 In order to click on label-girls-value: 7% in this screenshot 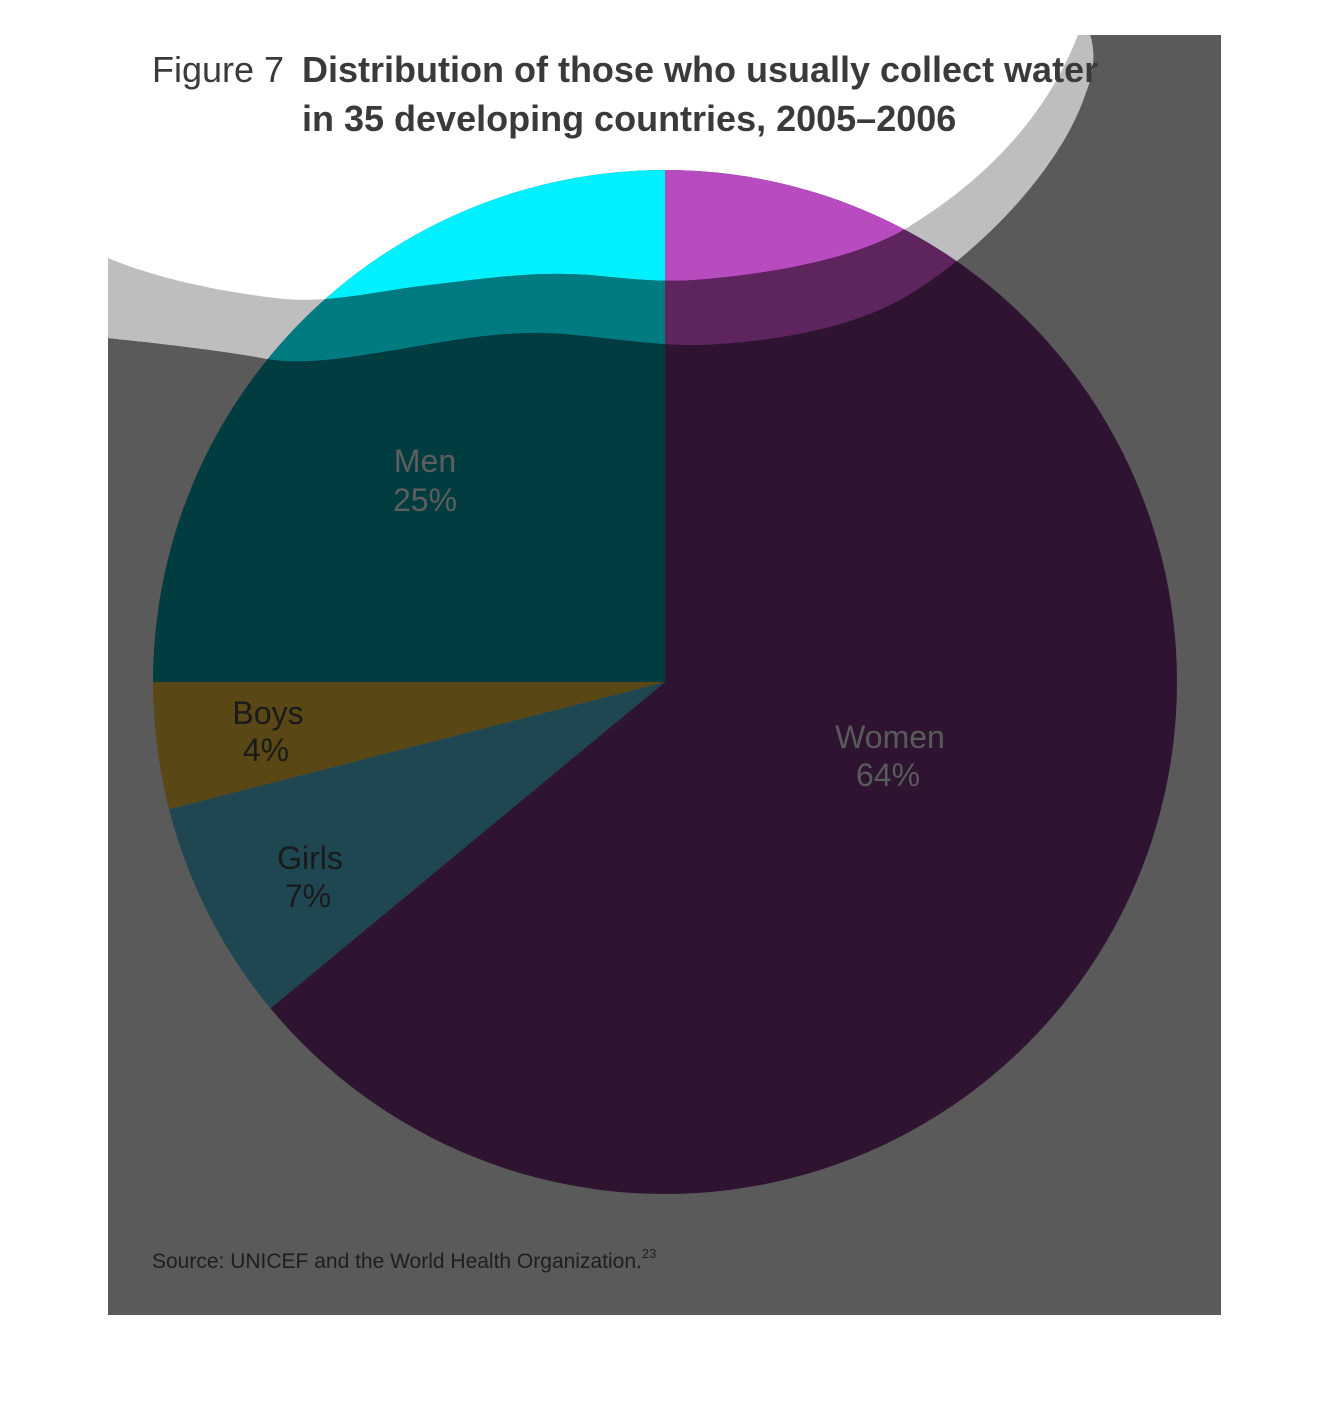, I will do `click(308, 896)`.